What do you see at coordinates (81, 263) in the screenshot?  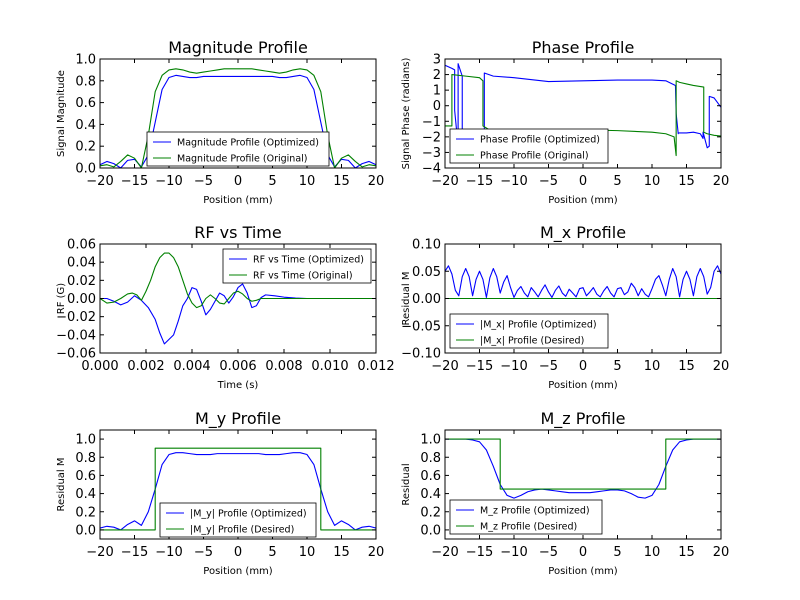 I see `rf-ytick-label: 0.04` at bounding box center [81, 263].